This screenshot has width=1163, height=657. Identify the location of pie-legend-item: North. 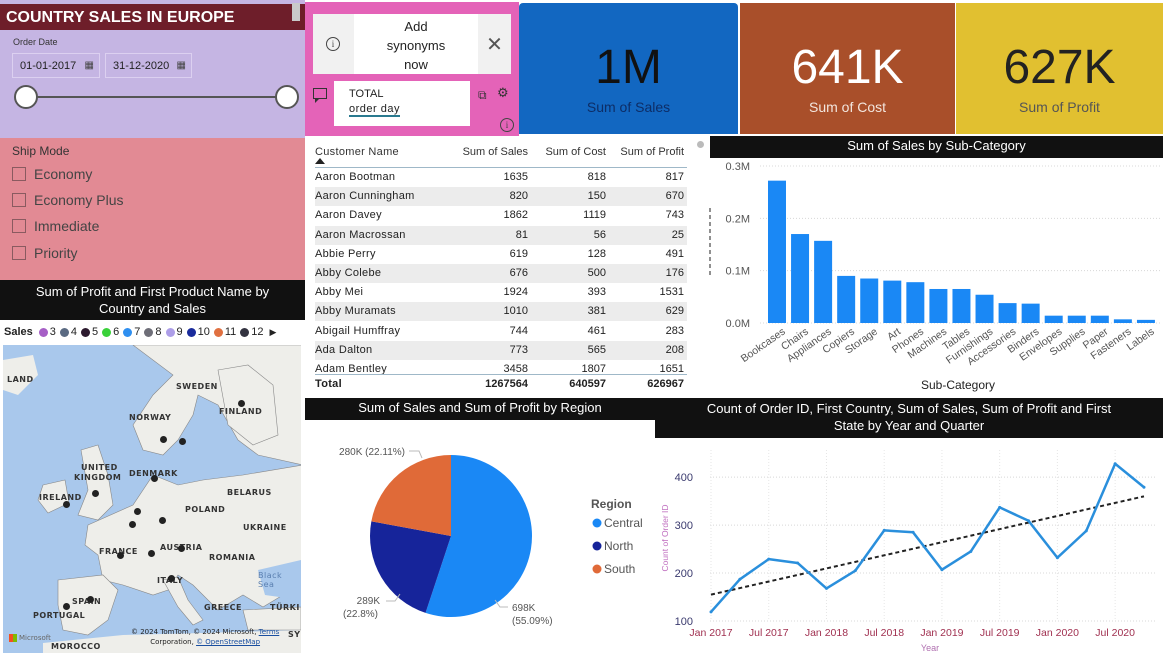
(618, 546).